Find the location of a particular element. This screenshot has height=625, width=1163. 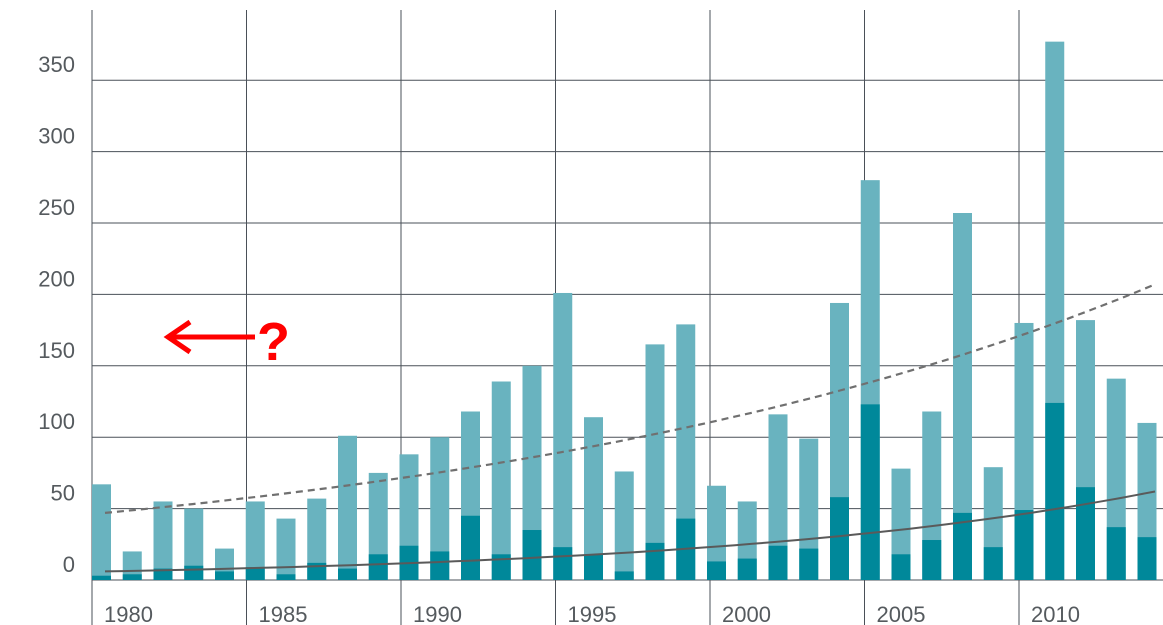

x-tick-label: 1990 is located at coordinates (437, 613).